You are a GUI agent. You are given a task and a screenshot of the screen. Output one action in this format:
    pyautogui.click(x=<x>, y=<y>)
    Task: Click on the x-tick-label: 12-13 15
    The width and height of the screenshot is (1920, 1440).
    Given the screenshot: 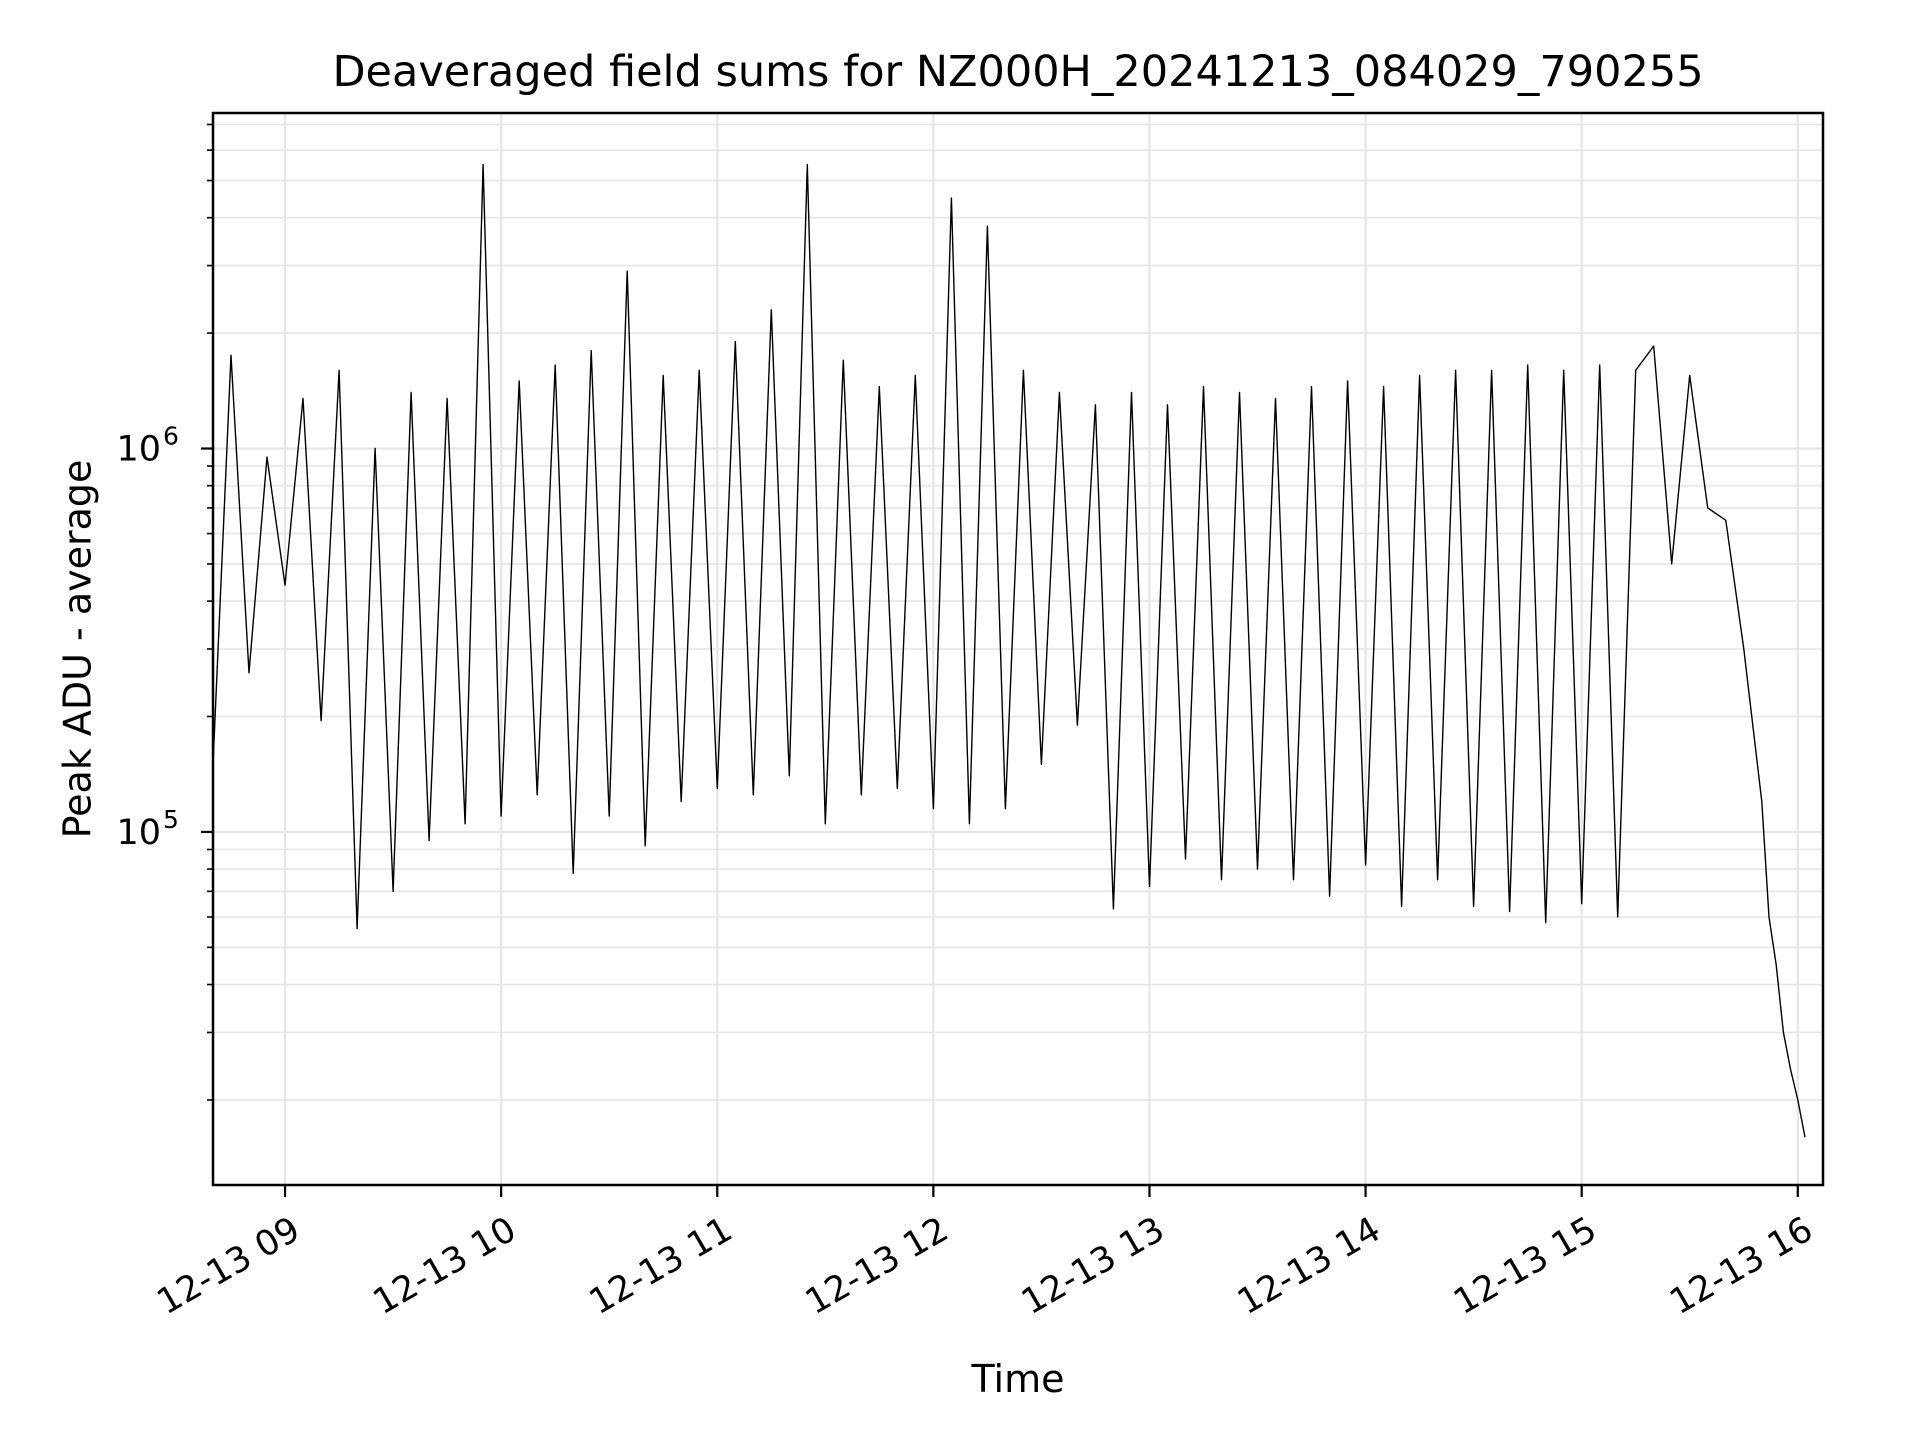 What is the action you would take?
    pyautogui.click(x=1525, y=1266)
    